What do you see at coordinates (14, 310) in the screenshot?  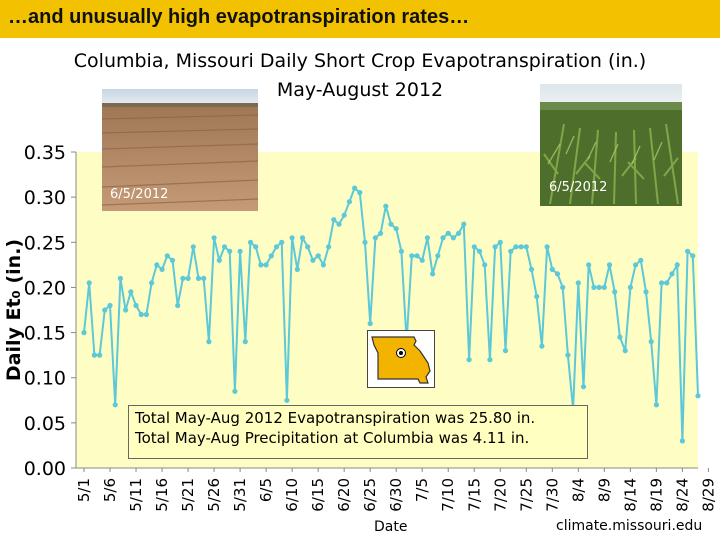 I see `y-axis-label: Daily Et₀ (in.)` at bounding box center [14, 310].